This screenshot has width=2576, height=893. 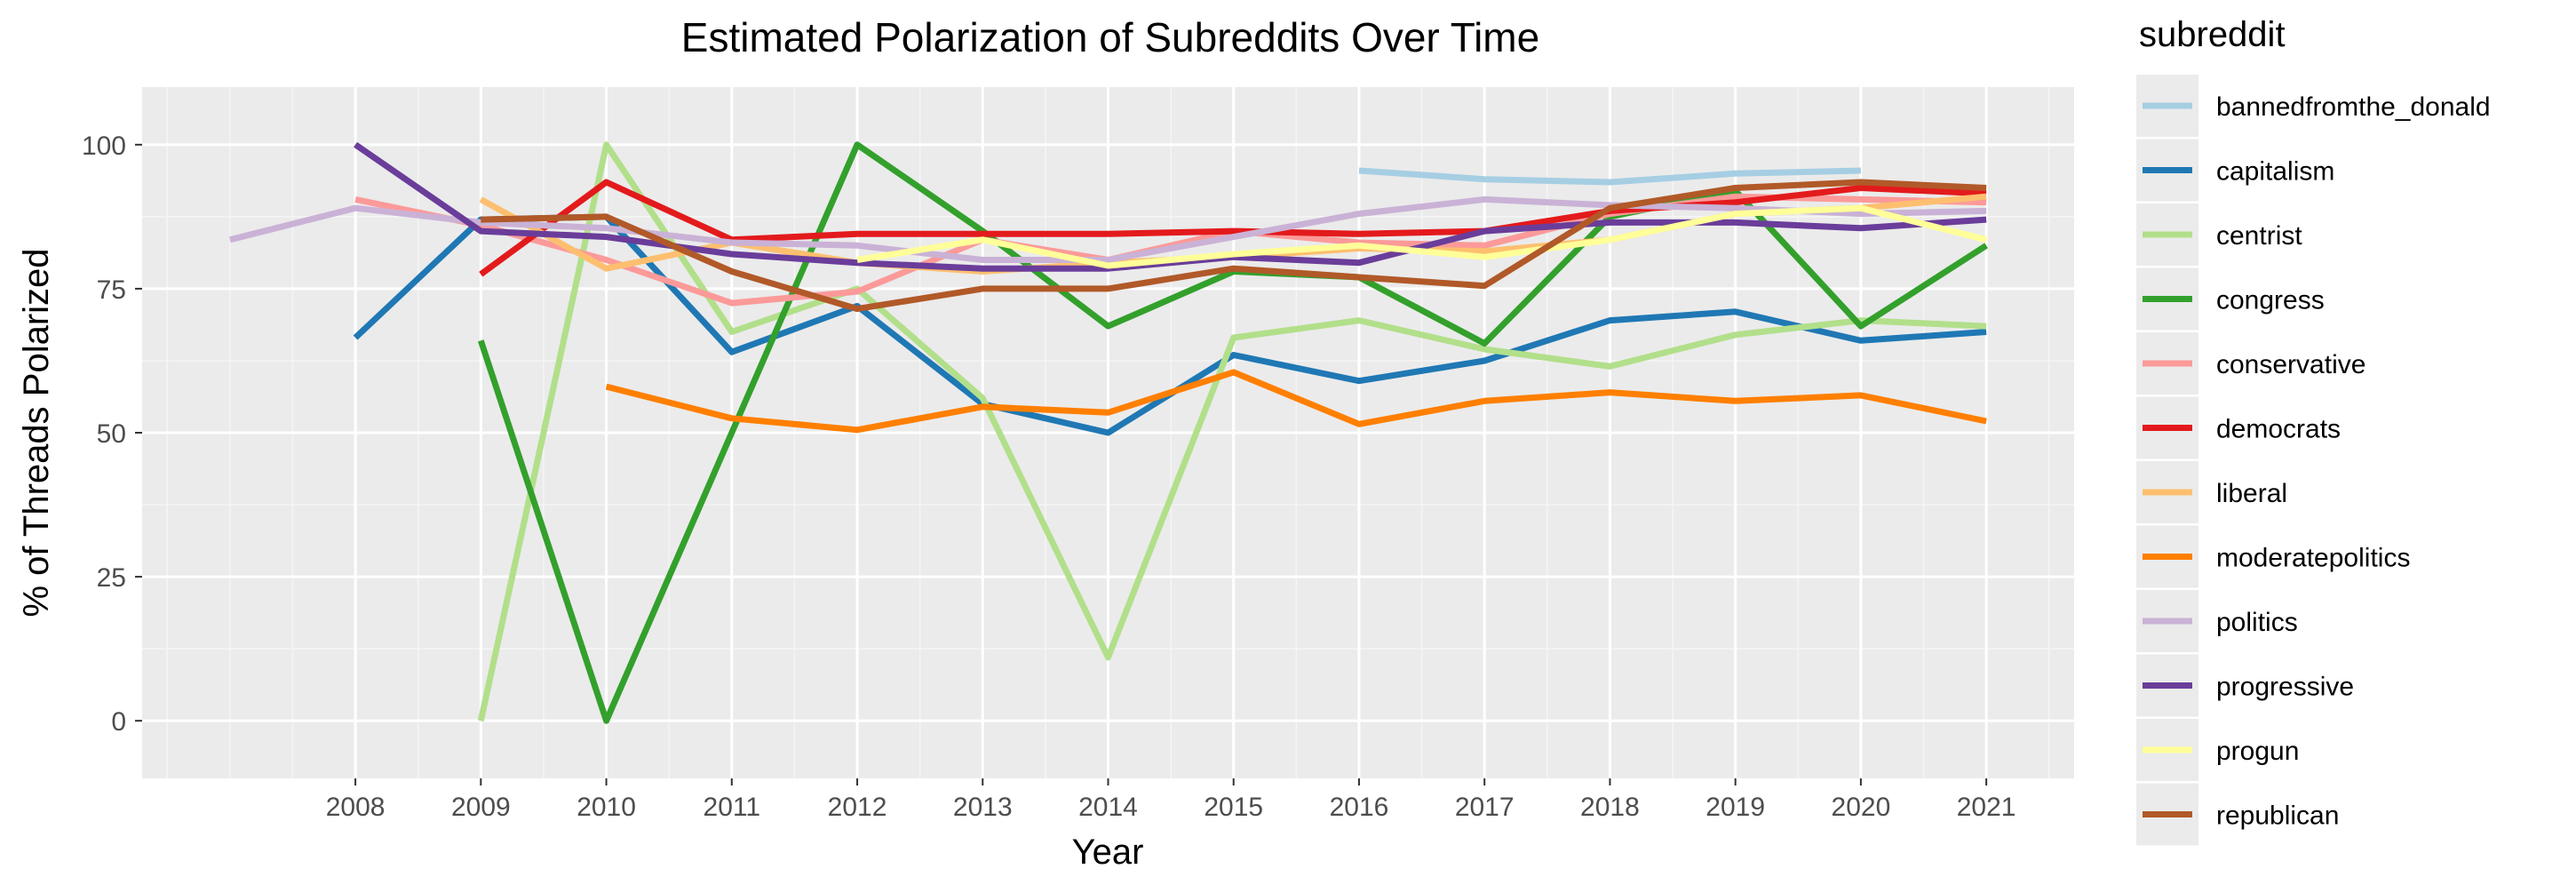 I want to click on x-tick-label: 2015, so click(x=1233, y=807).